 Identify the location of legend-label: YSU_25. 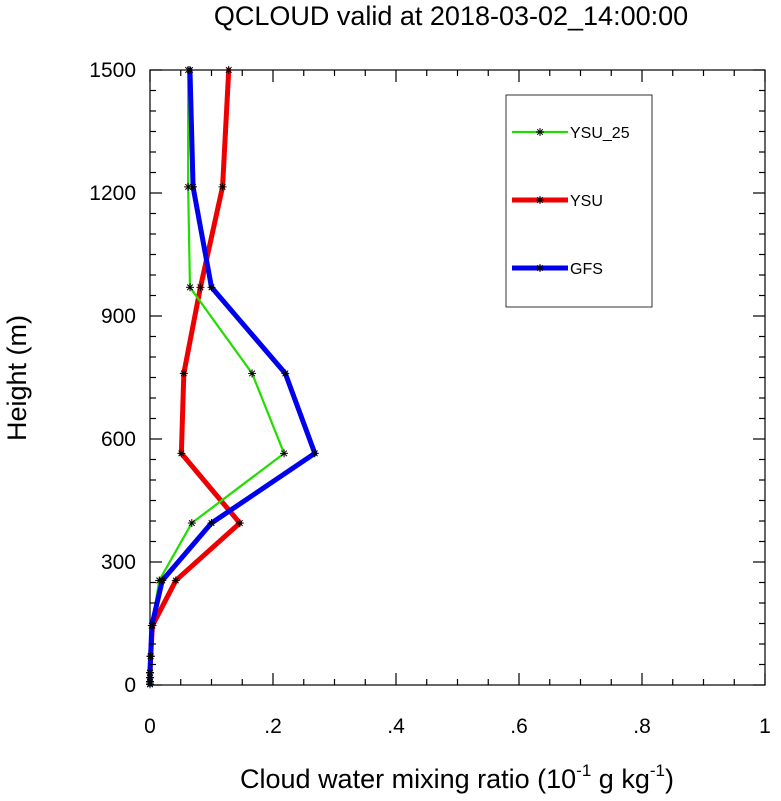
(600, 133).